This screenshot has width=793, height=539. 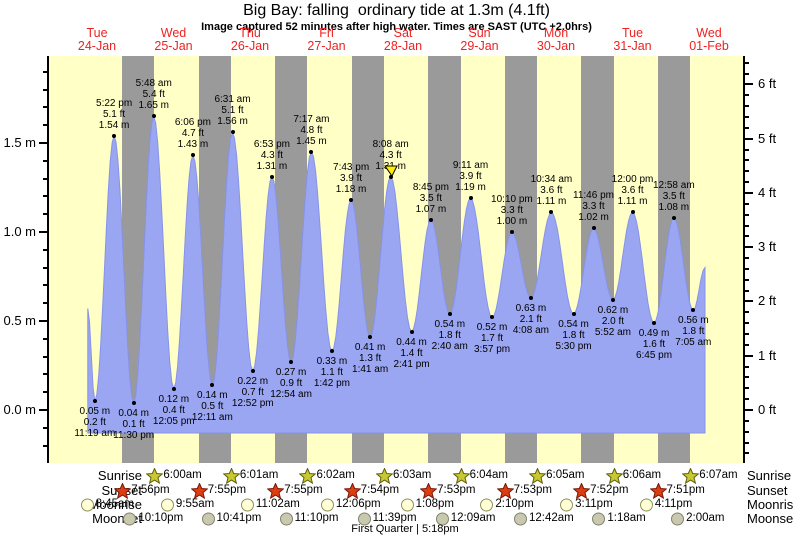 What do you see at coordinates (250, 39) in the screenshot?
I see `day-label: Thu 26-Jan` at bounding box center [250, 39].